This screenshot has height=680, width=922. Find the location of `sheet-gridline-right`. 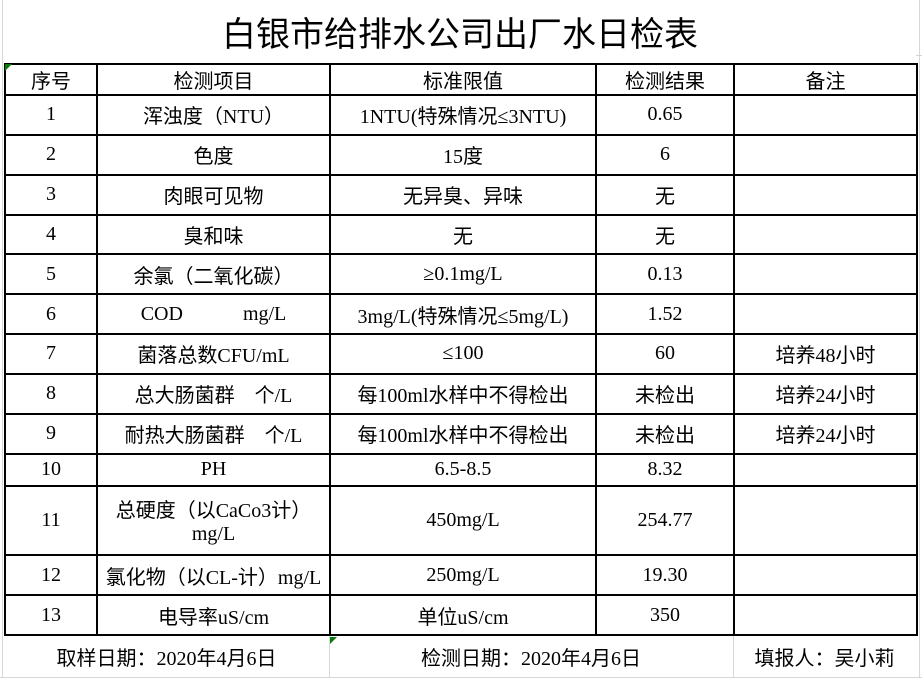

sheet-gridline-right is located at coordinates (919, 339).